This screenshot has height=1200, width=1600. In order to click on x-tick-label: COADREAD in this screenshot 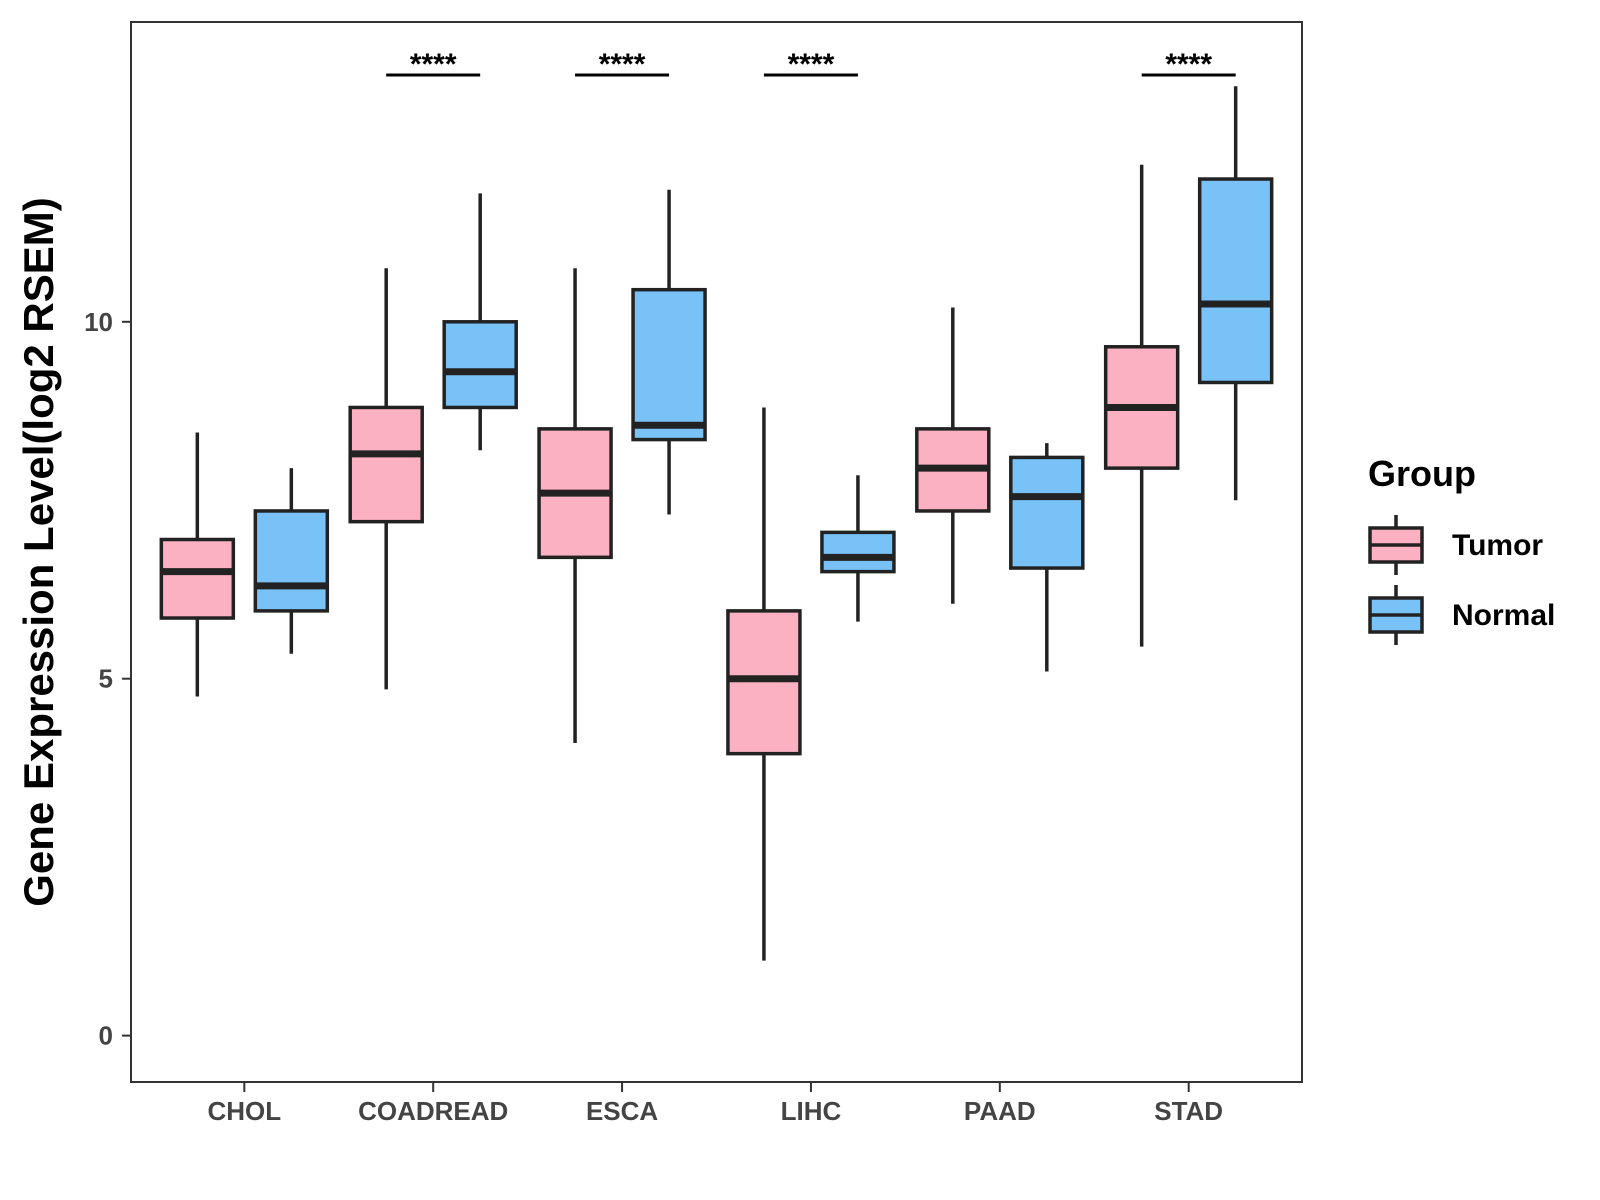, I will do `click(433, 1111)`.